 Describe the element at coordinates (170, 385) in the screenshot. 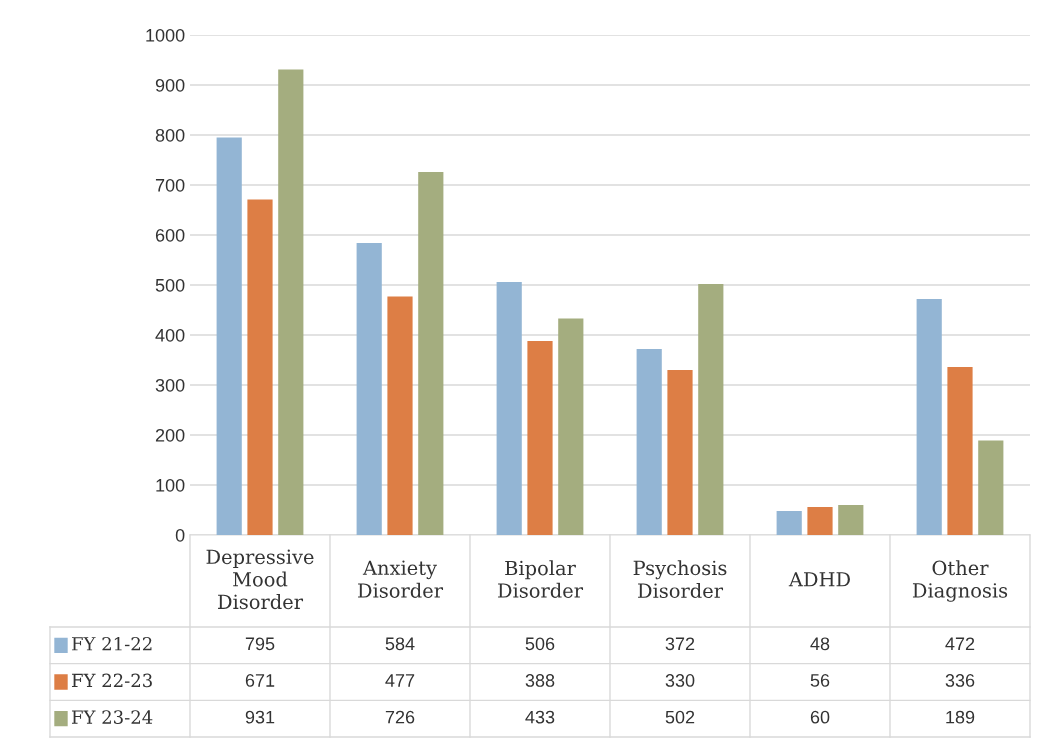

I see `y-tick-label: 300` at that location.